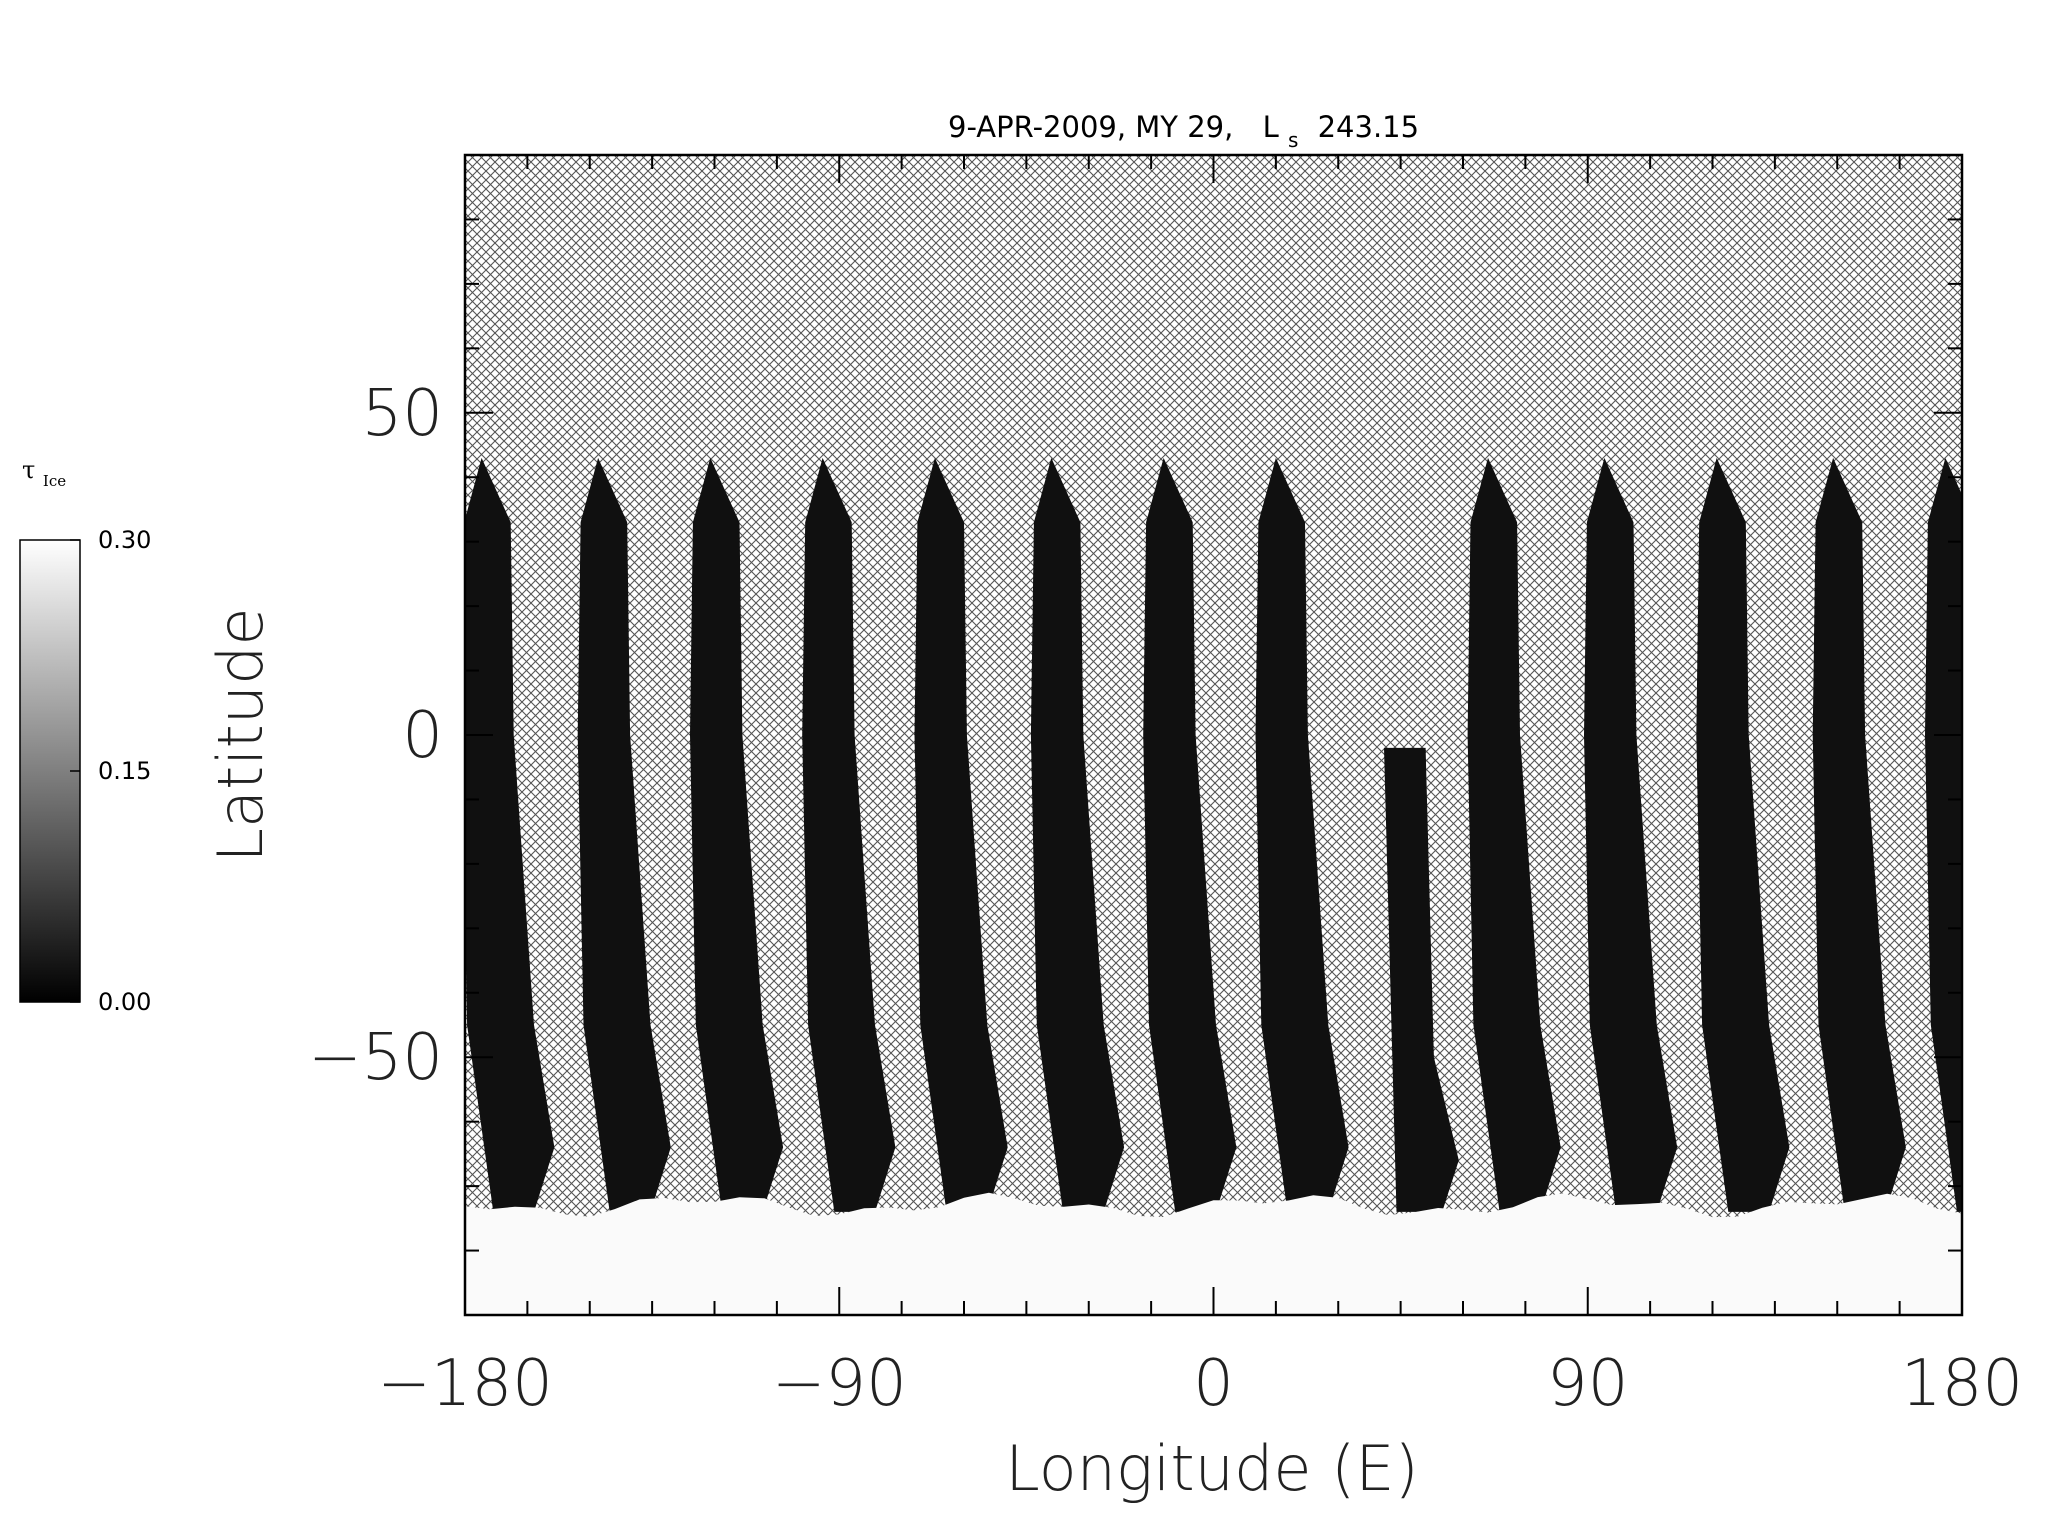 The height and width of the screenshot is (1536, 2048). Describe the element at coordinates (54, 481) in the screenshot. I see `colorbar-label-subscript: Ice` at that location.